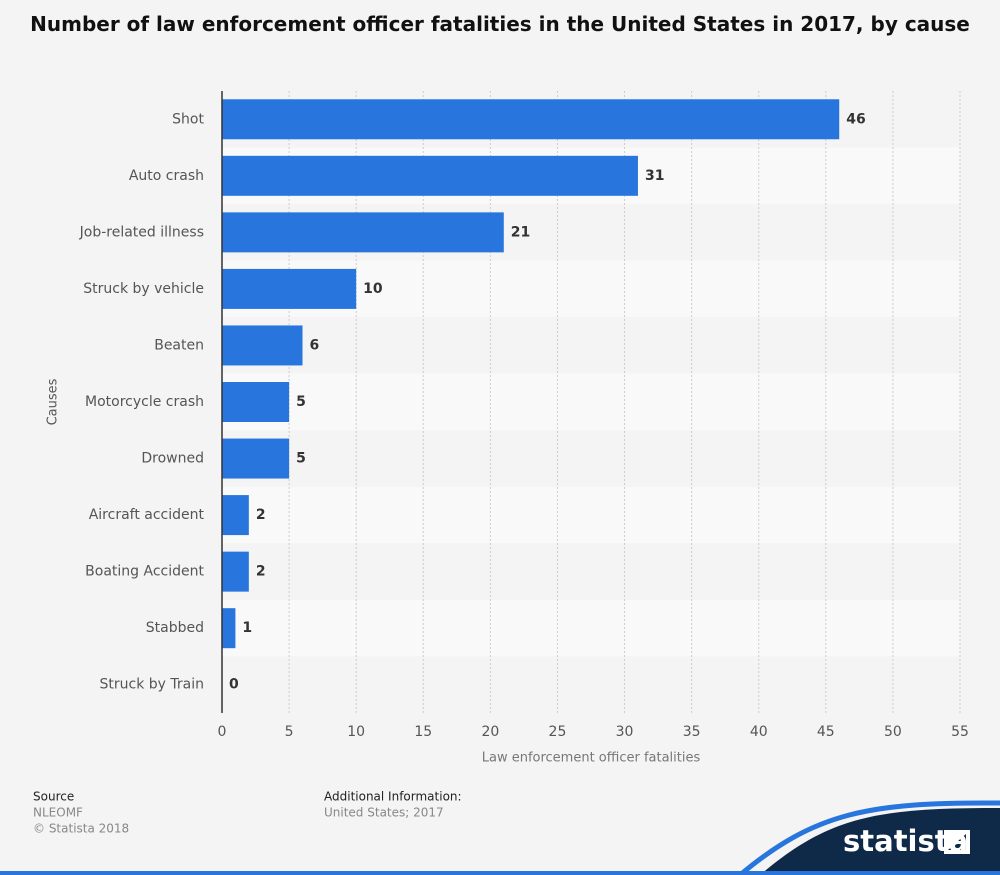  I want to click on x-tick-label: 35, so click(692, 732).